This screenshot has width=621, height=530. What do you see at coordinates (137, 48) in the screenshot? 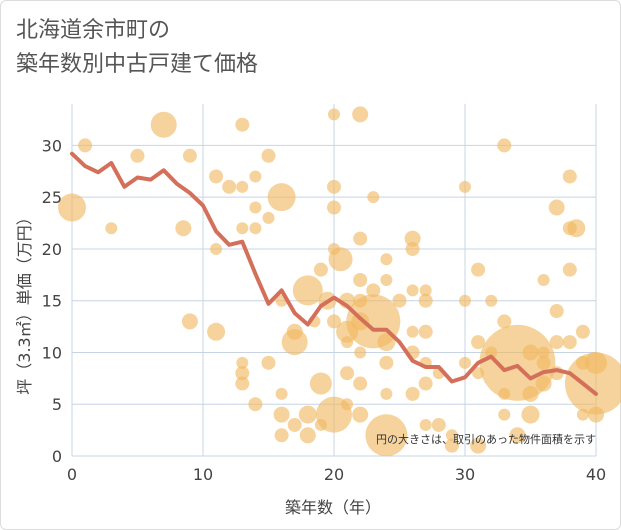
I see `chart-title: 北海道余市町の 築年数別中古戸建て価格` at bounding box center [137, 48].